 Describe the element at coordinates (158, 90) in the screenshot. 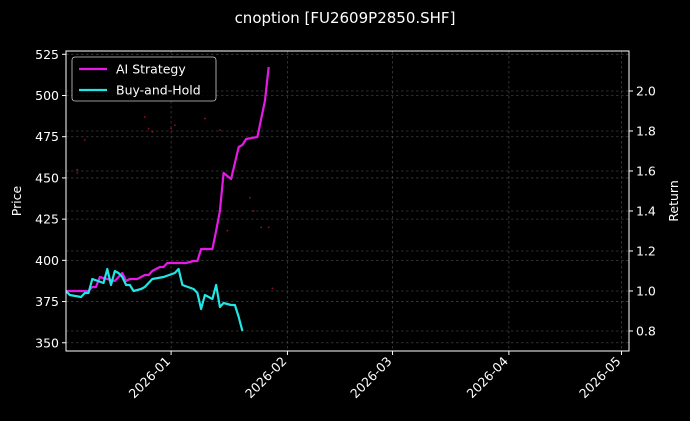

I see `legend-label: Buy-and-Hold` at that location.